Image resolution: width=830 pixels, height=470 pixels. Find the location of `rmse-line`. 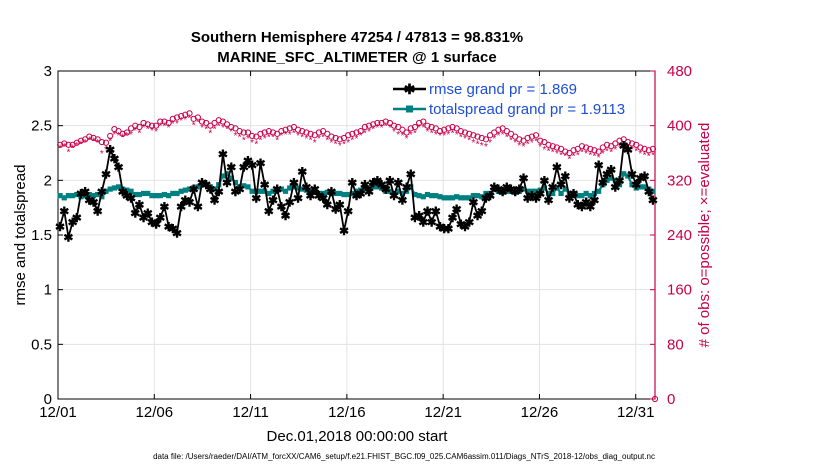

rmse-line is located at coordinates (356, 190).